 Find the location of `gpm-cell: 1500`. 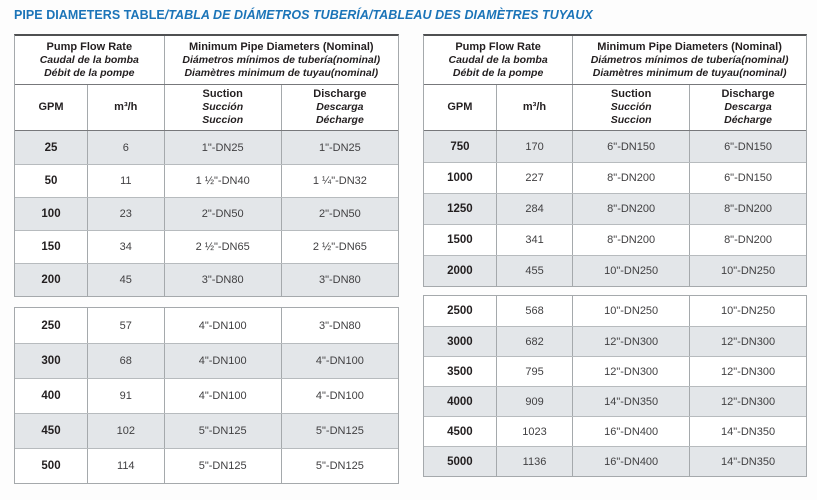

gpm-cell: 1500 is located at coordinates (460, 240).